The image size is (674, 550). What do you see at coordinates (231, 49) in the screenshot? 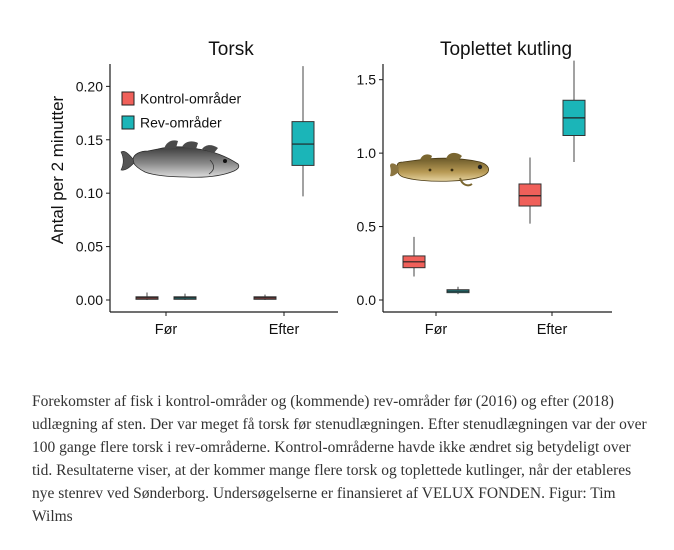
I see `panel-title-torsk: Torsk` at bounding box center [231, 49].